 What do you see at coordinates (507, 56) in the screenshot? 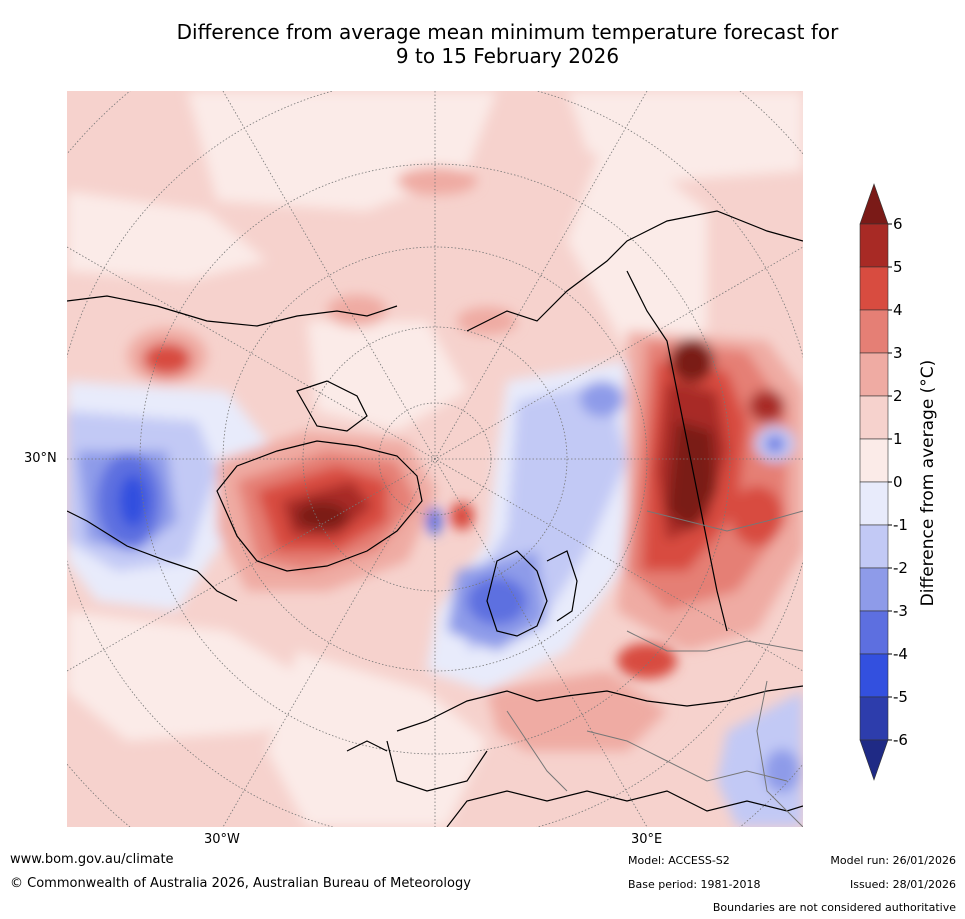
I see `title-line-2: 9 to 15 February 2026` at bounding box center [507, 56].